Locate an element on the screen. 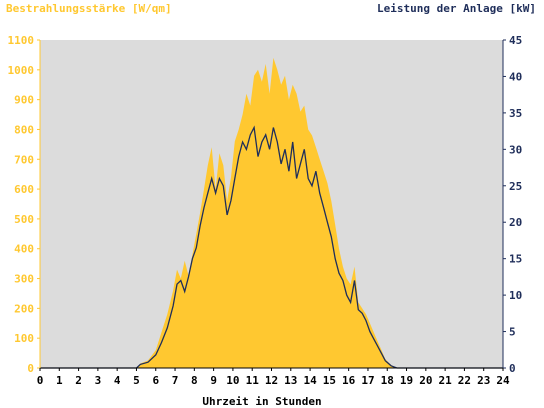 This screenshot has height=408, width=544. x-tick-label: 6 is located at coordinates (155, 380).